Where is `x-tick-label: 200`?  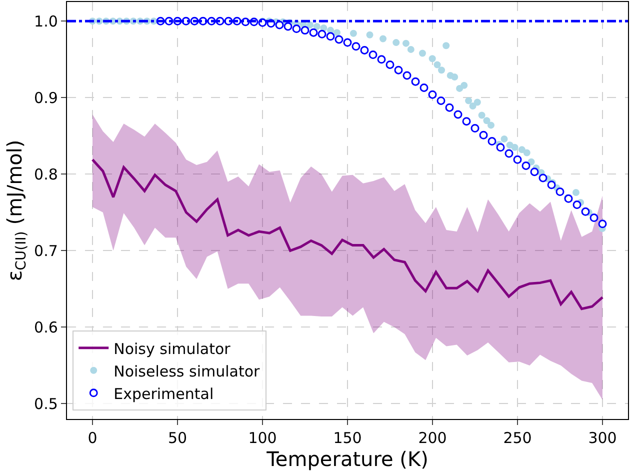 x-tick-label: 200 is located at coordinates (432, 438).